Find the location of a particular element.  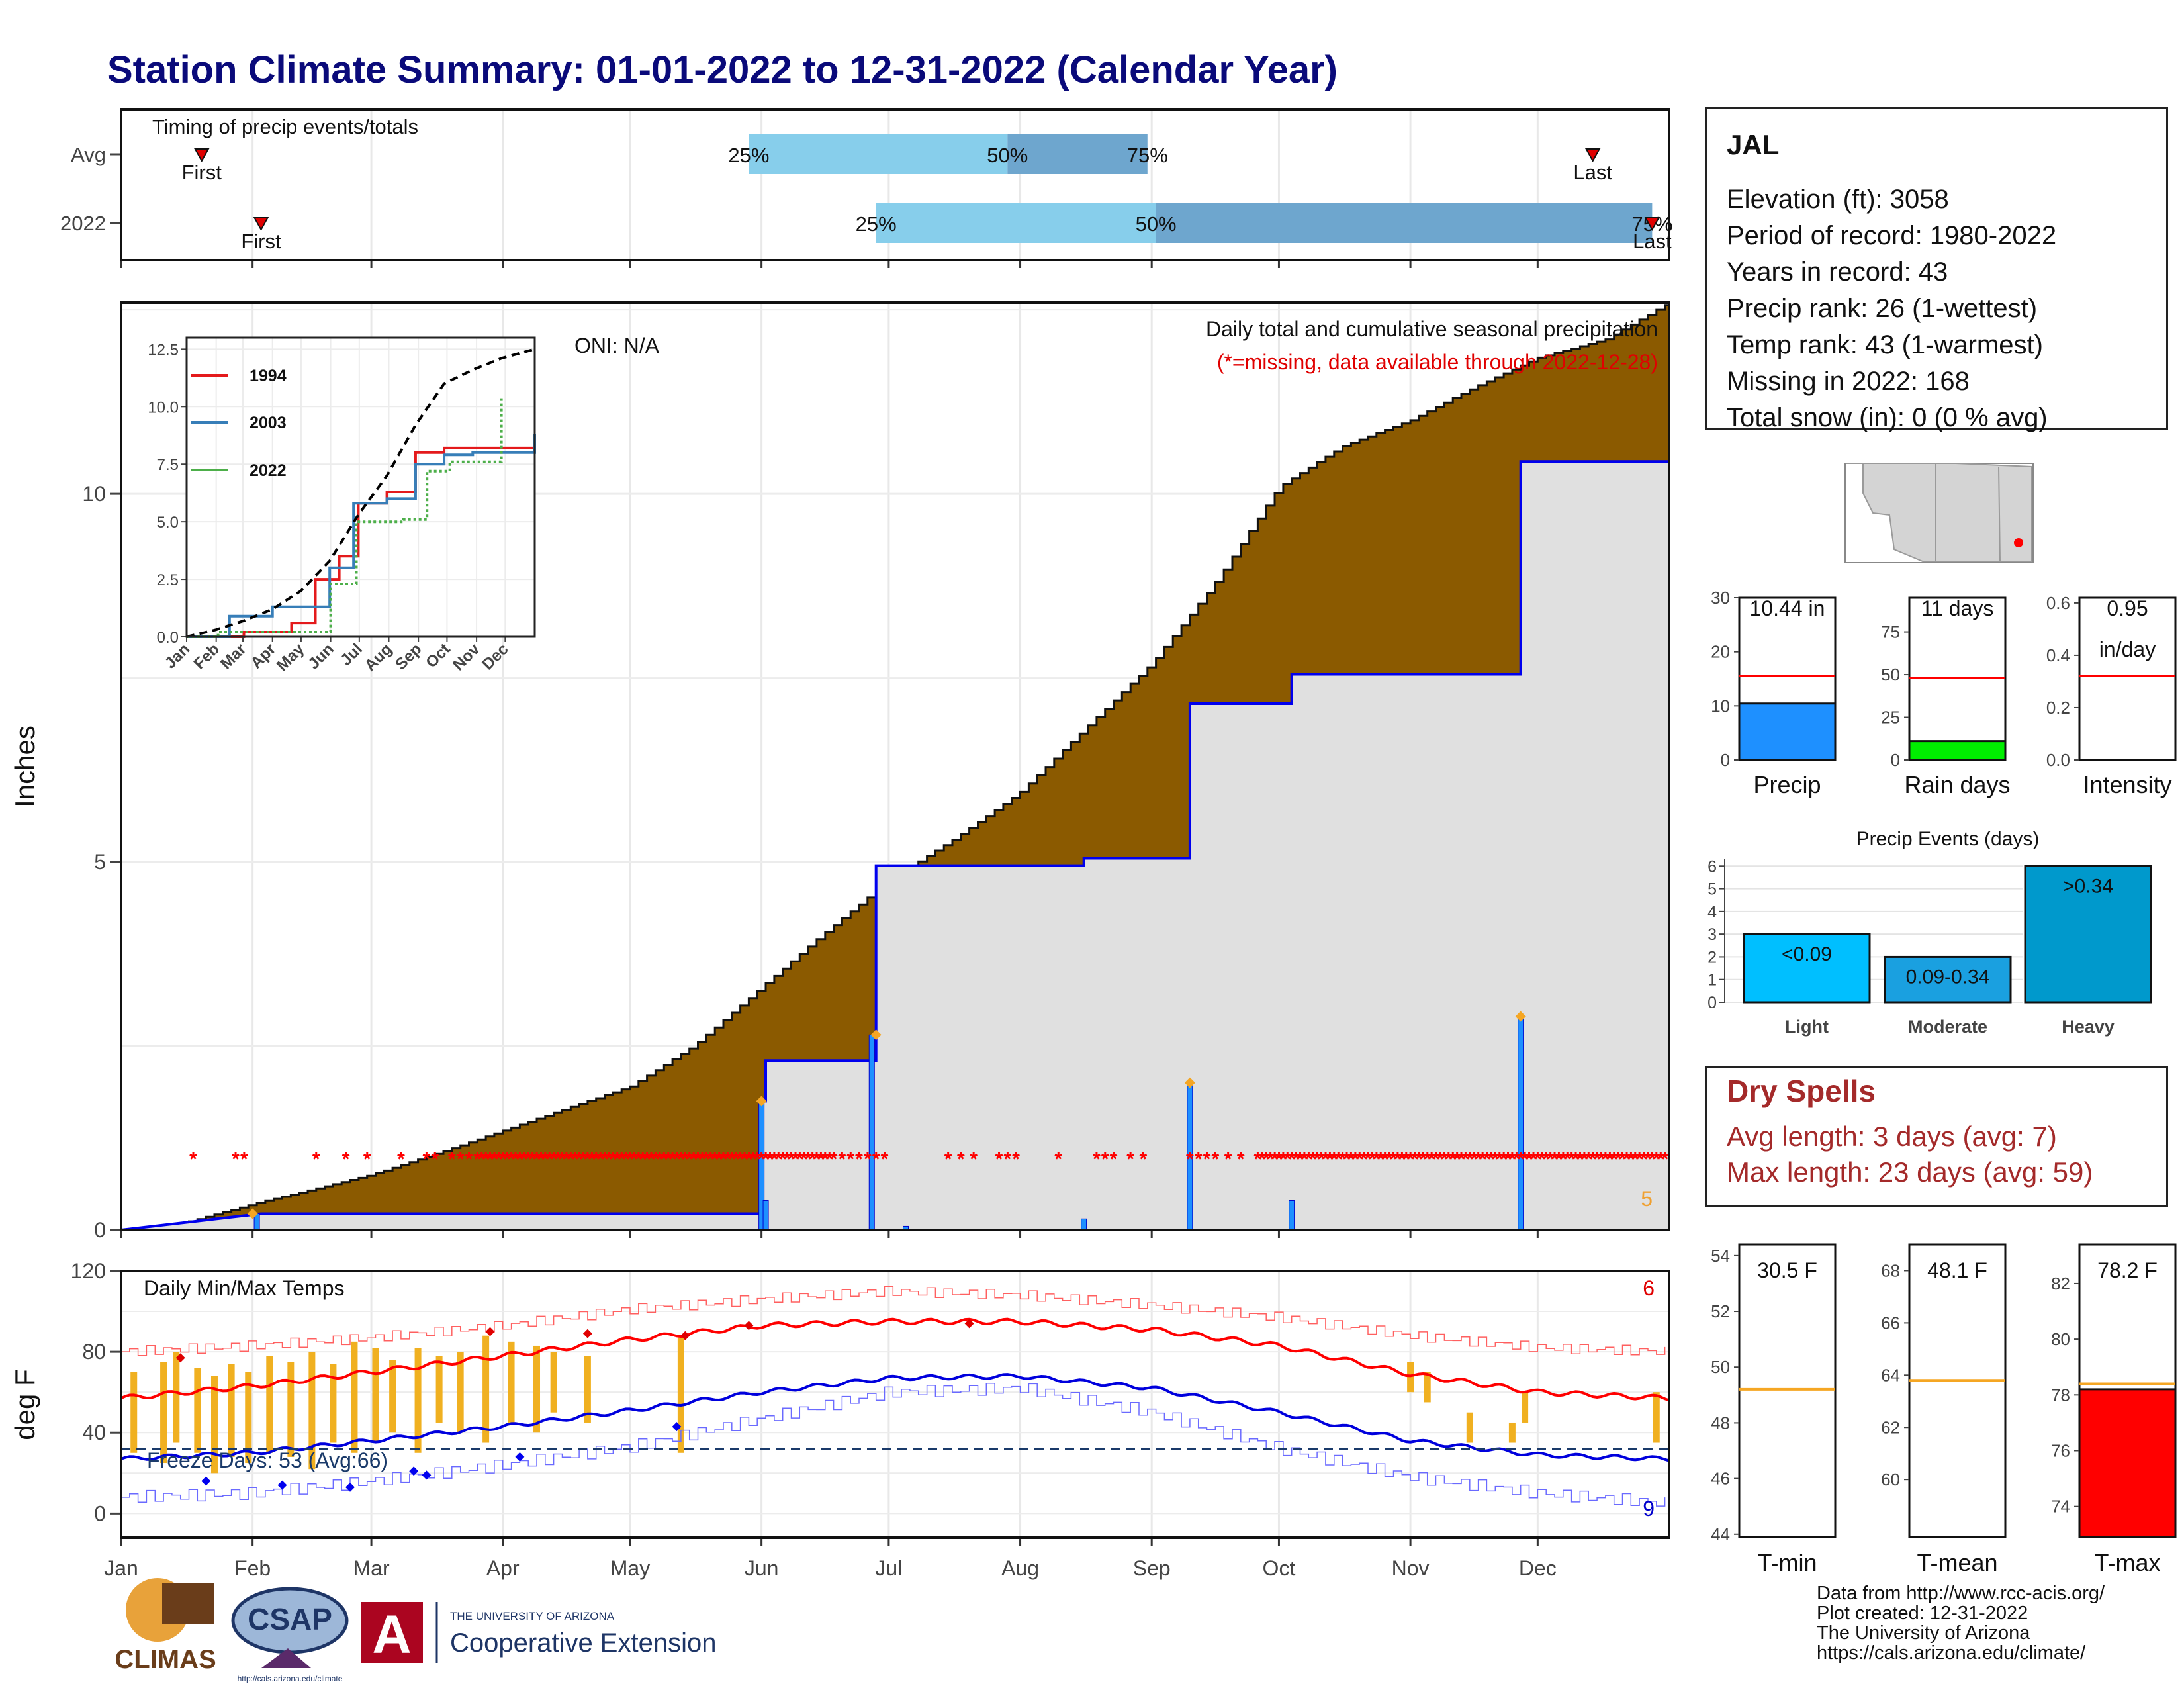

events-y-tick-label: 0 is located at coordinates (1712, 1003).